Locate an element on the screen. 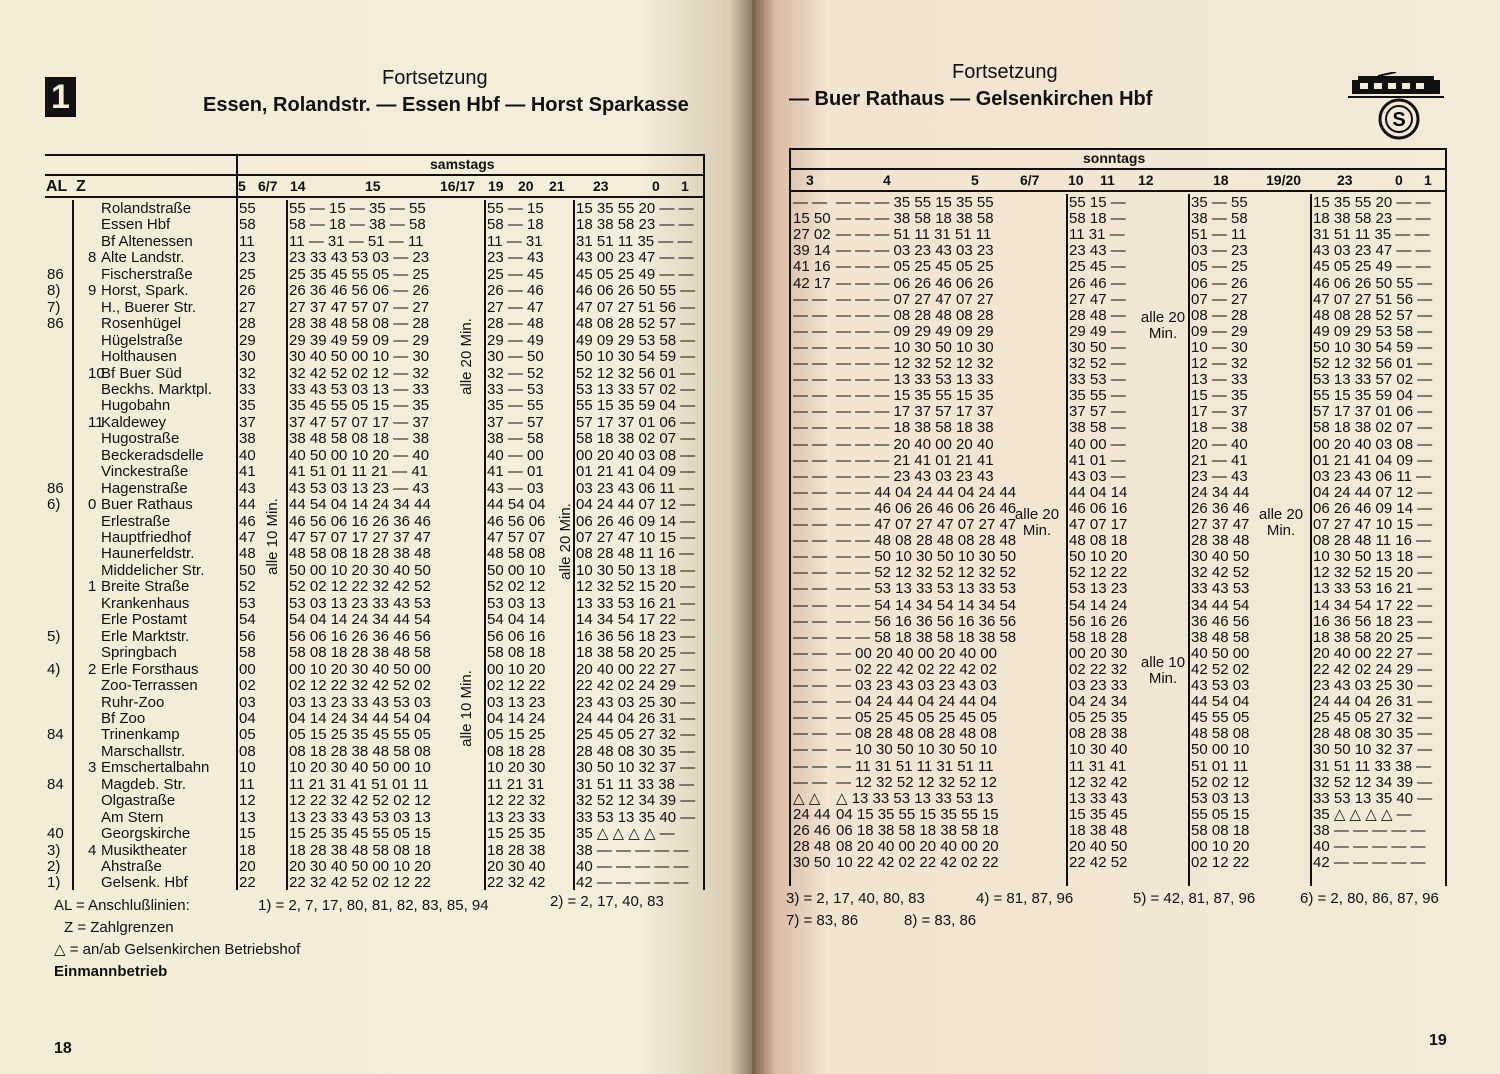 Image resolution: width=1500 pixels, height=1074 pixels. times-10-11: 35 55 — is located at coordinates (1097, 396).